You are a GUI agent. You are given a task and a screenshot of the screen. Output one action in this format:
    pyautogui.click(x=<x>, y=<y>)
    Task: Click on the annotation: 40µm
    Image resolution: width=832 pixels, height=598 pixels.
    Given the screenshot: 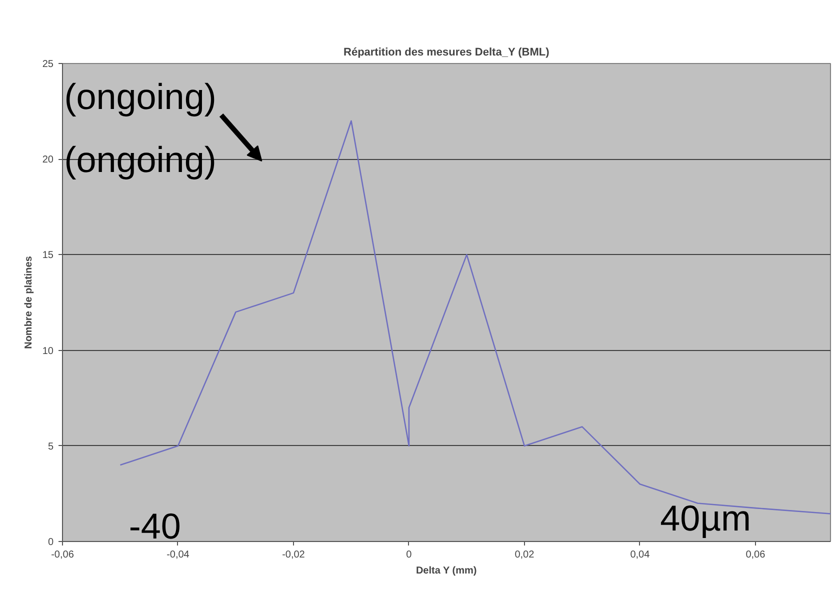 What is the action you would take?
    pyautogui.click(x=705, y=518)
    